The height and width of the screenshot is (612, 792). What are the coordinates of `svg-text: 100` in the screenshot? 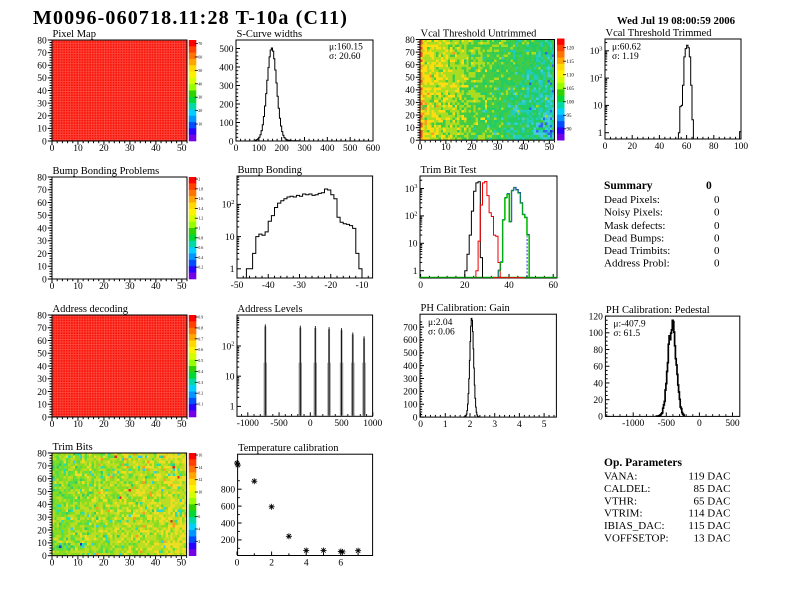 It's located at (259, 149).